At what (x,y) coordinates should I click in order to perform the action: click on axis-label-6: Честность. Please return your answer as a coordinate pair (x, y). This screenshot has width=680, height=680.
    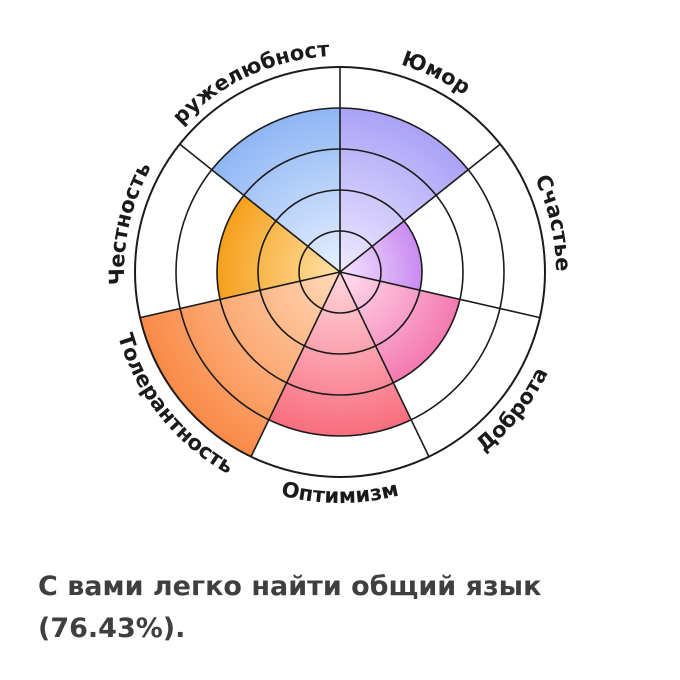
    Looking at the image, I should click on (130, 221).